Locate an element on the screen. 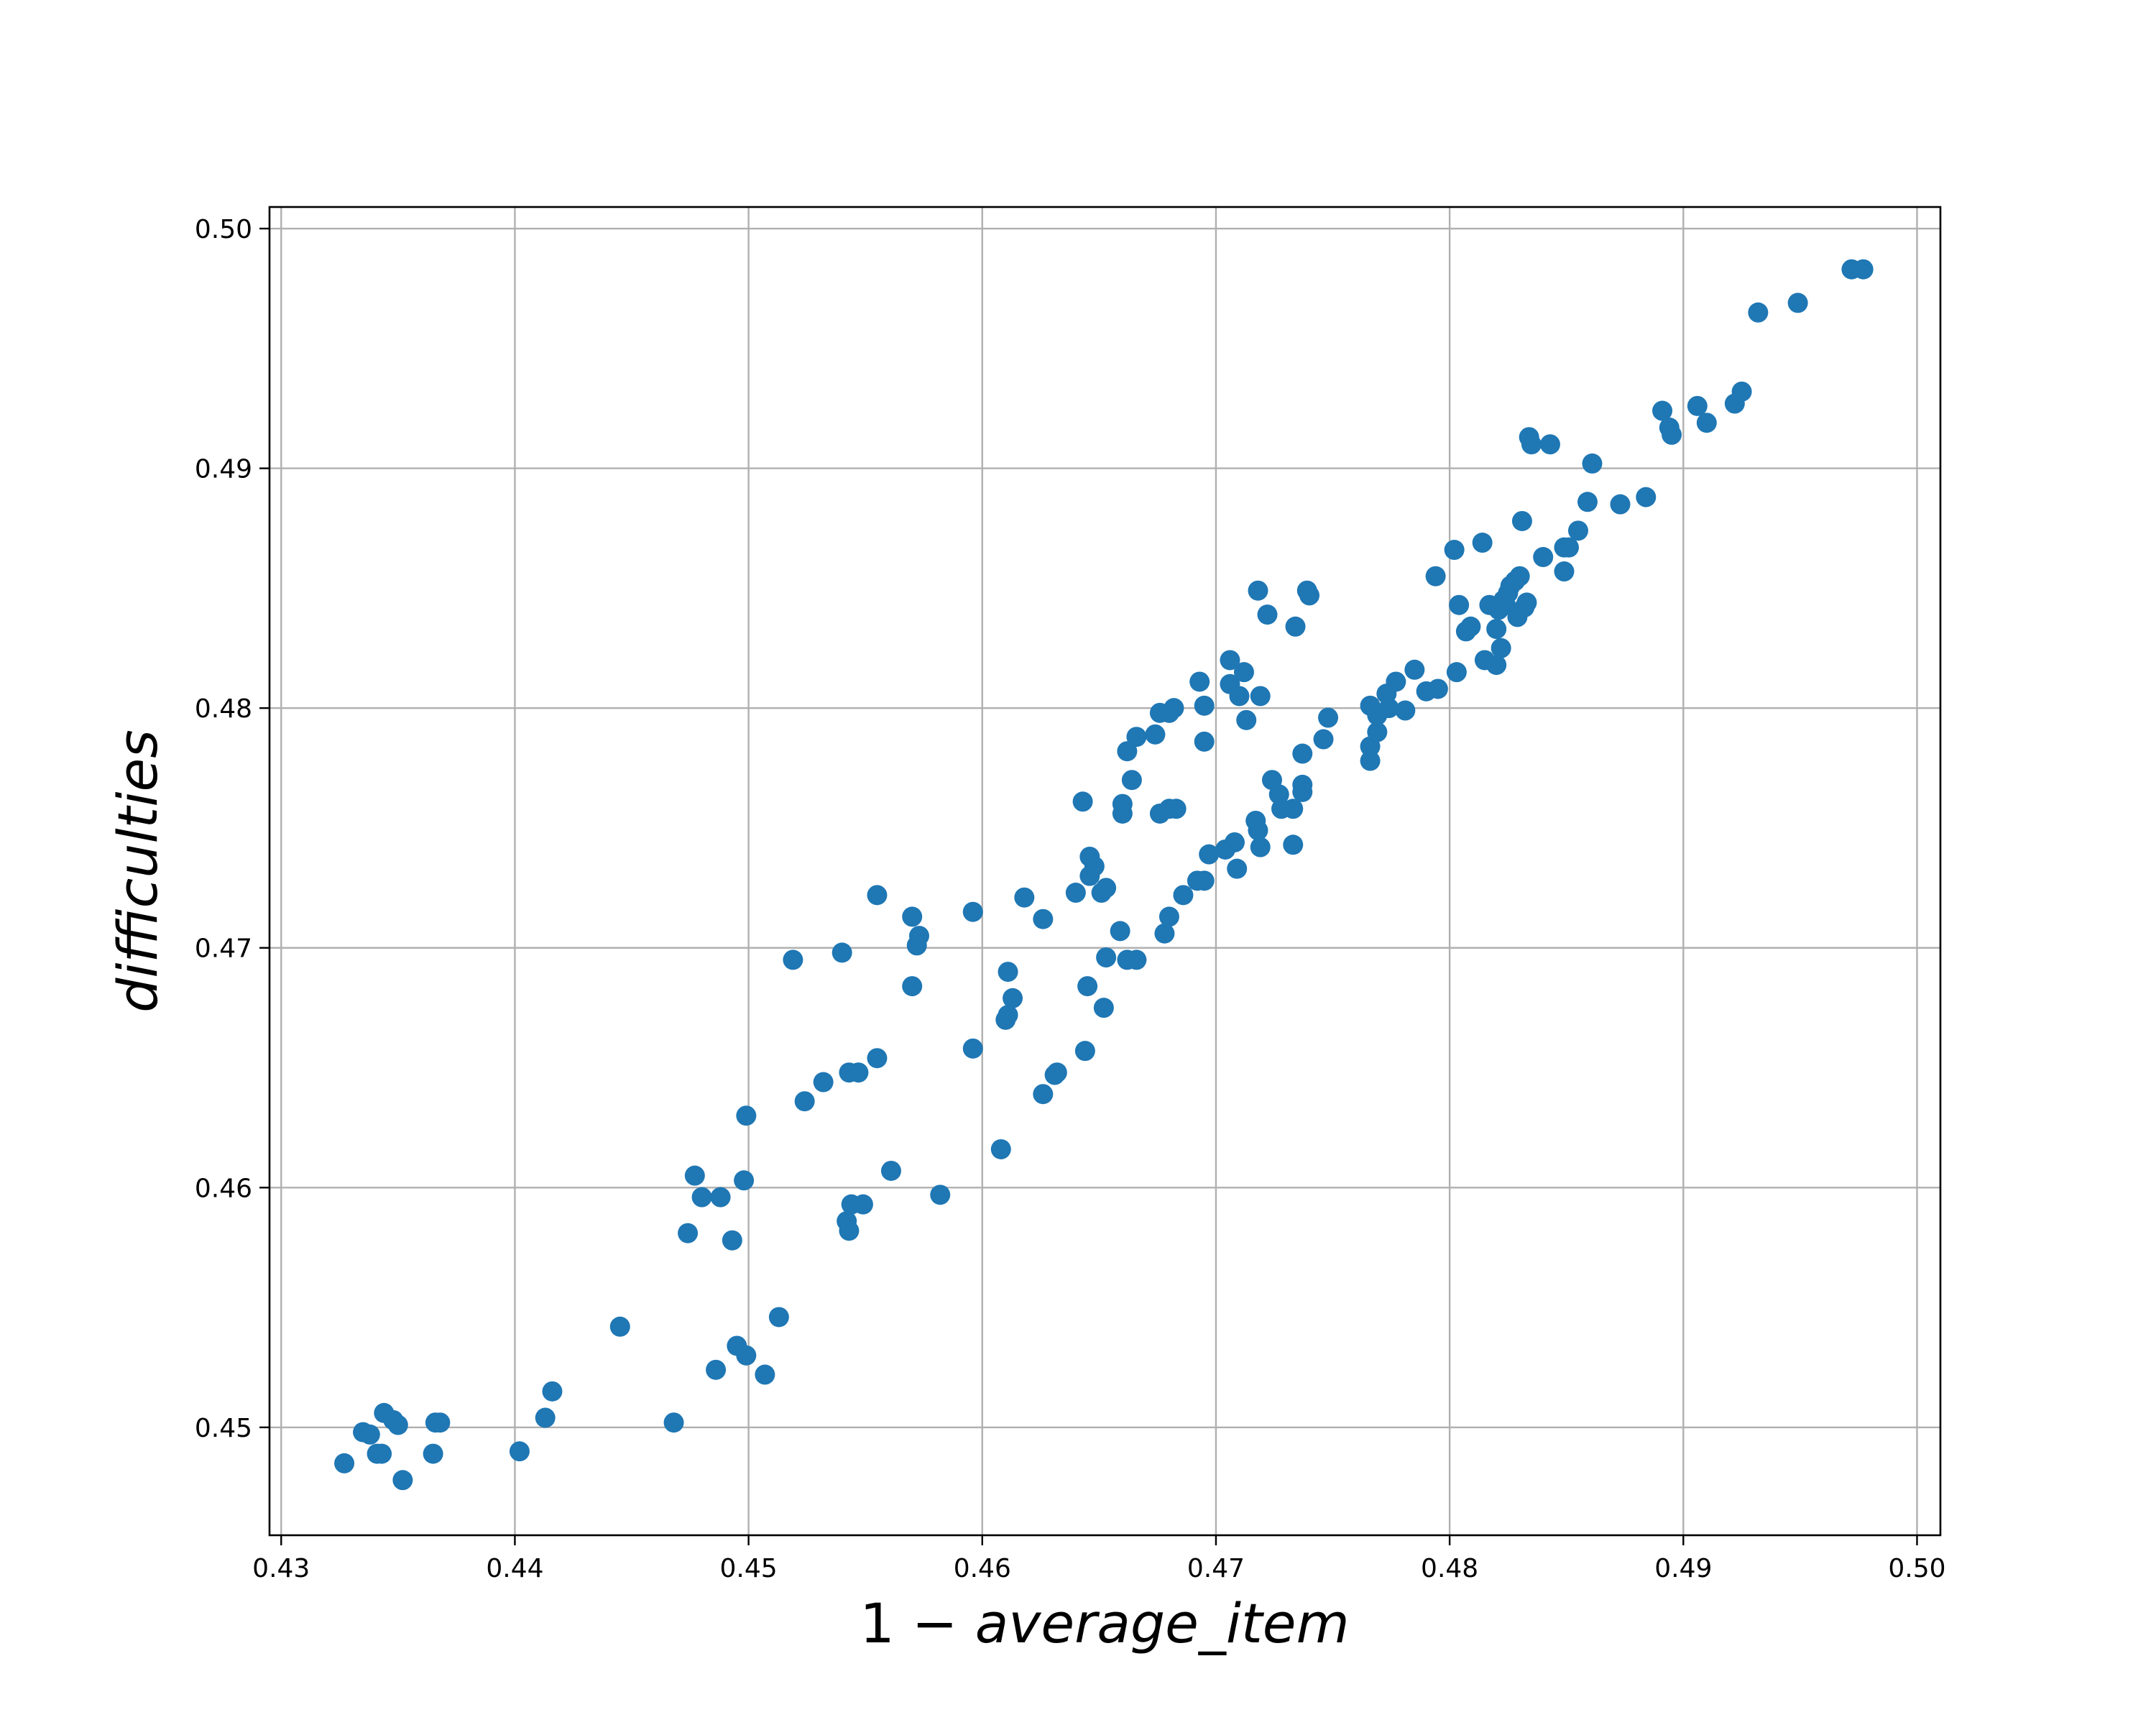 The height and width of the screenshot is (1725, 2156). y-tick-label: 0.50 is located at coordinates (224, 229).